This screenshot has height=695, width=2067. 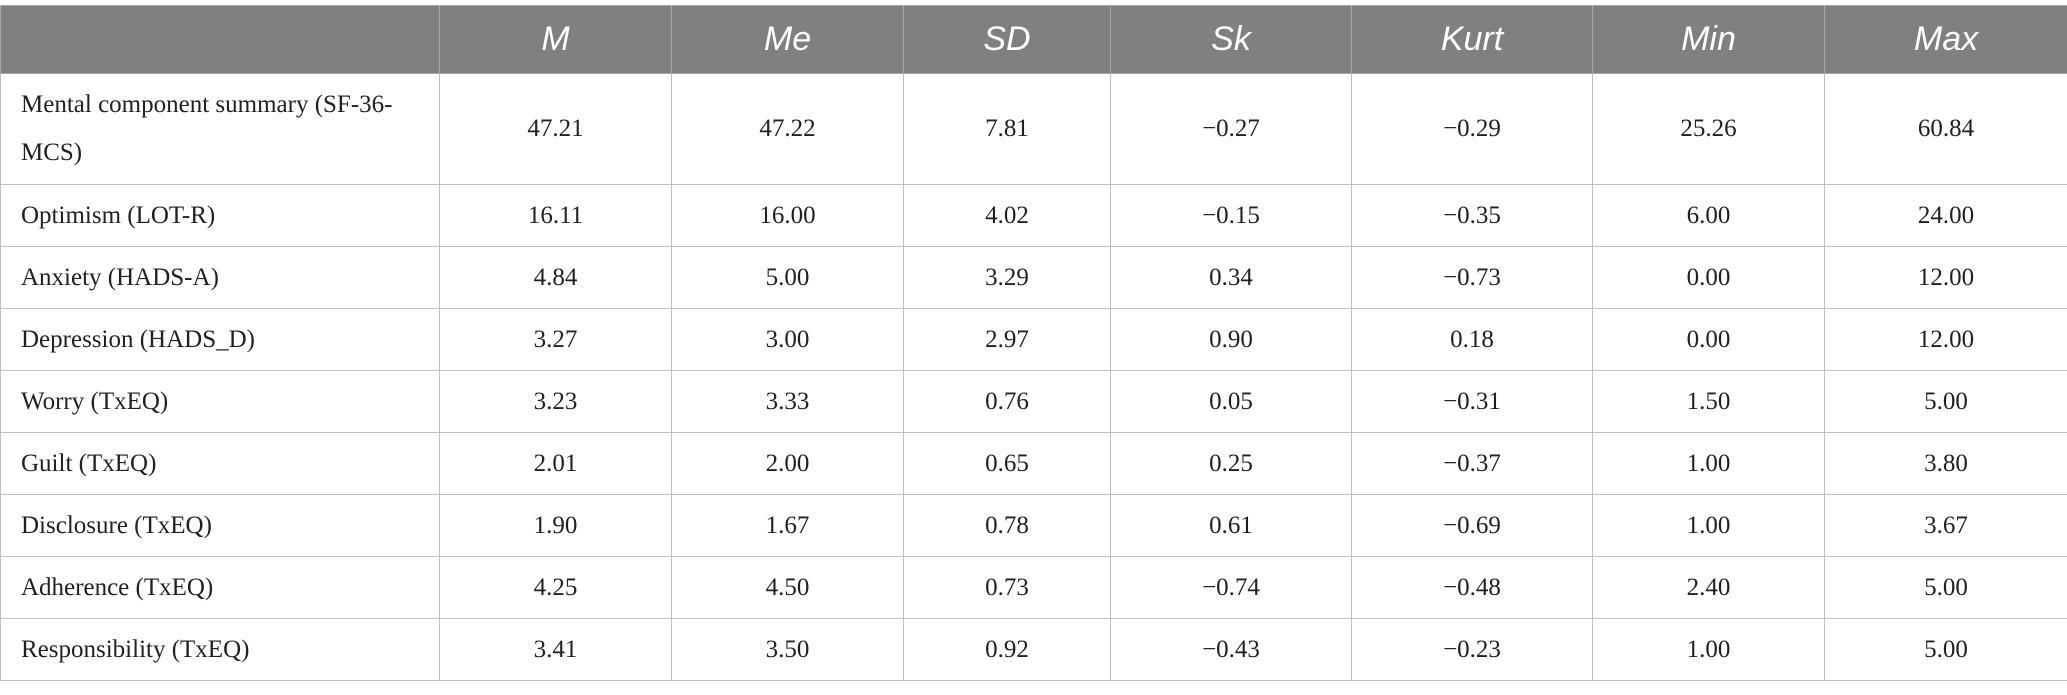 What do you see at coordinates (1231, 129) in the screenshot?
I see `cell-sk: −0.27` at bounding box center [1231, 129].